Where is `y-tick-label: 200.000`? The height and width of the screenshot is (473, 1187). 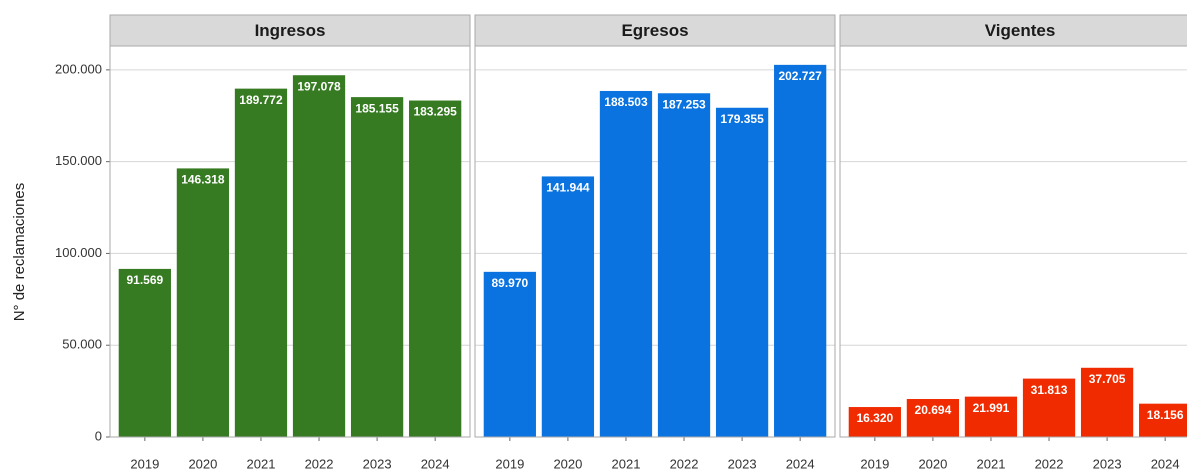
y-tick-label: 200.000 is located at coordinates (78, 68).